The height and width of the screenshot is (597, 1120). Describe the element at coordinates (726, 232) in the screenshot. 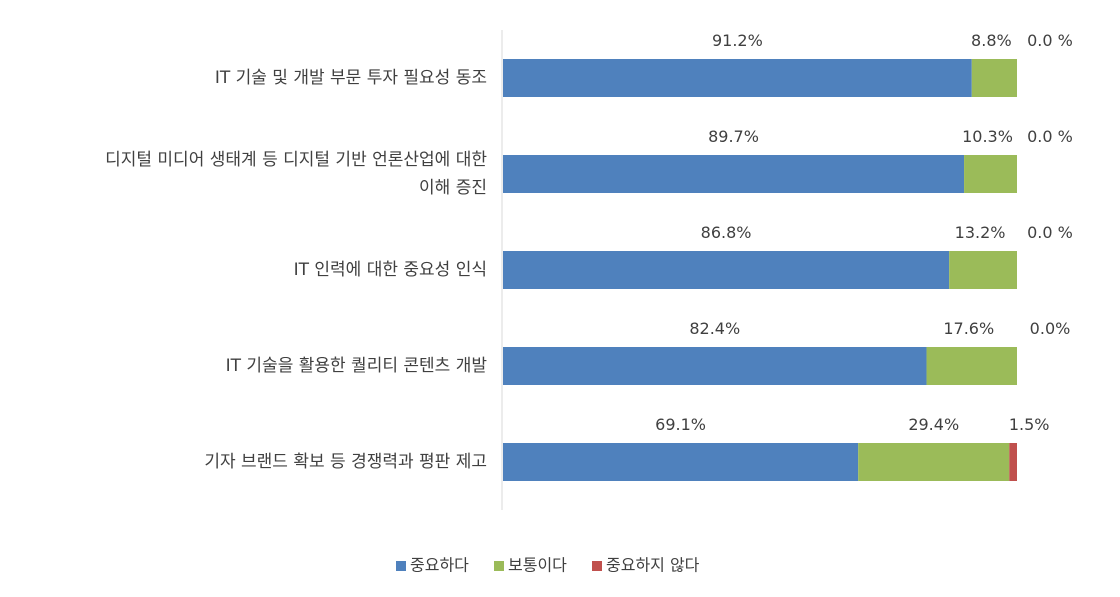

I see `data-label: 86.8%` at that location.